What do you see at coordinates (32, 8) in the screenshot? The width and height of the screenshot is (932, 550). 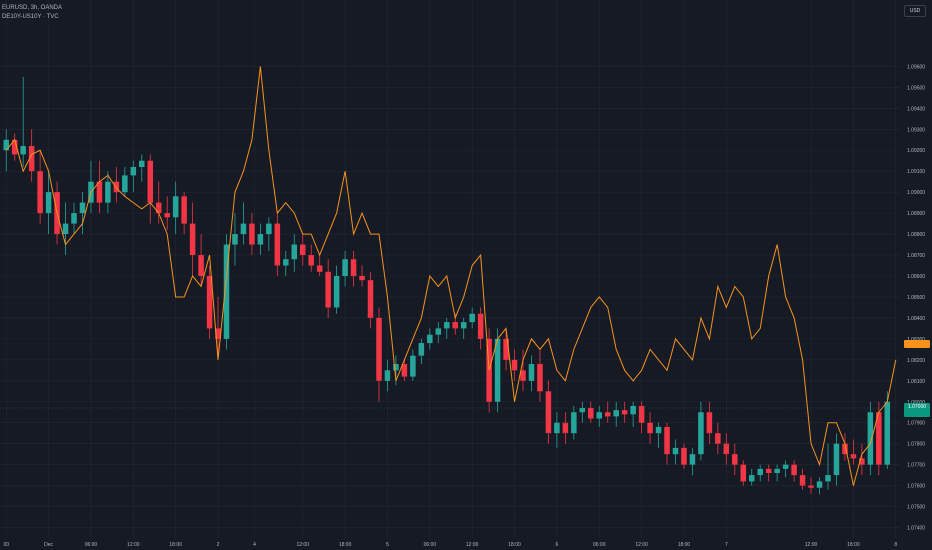 I see `main-series-label: EURUSD, 3h, OANDA` at bounding box center [32, 8].